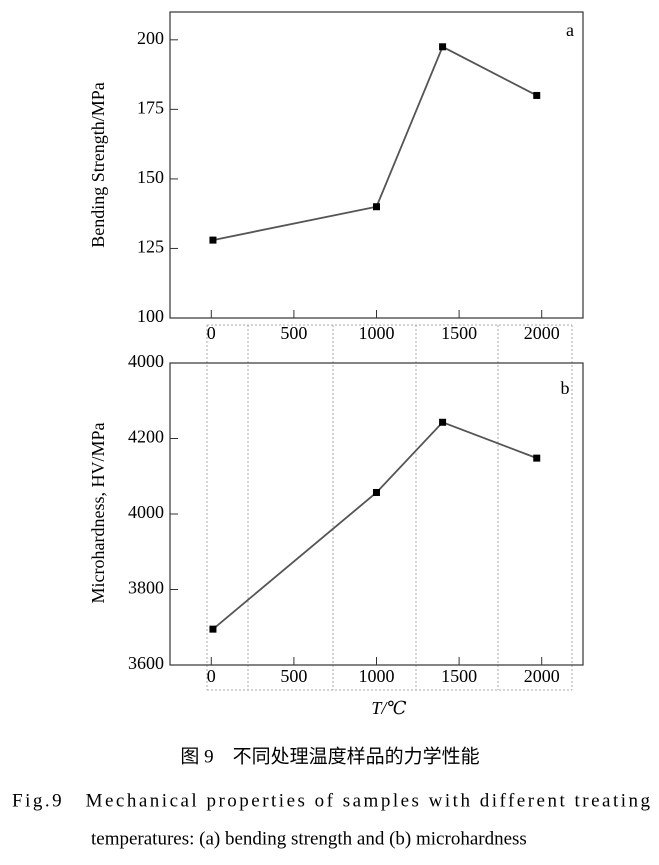  I want to click on y-axis-label: Bending Strength/MPa, so click(98, 165).